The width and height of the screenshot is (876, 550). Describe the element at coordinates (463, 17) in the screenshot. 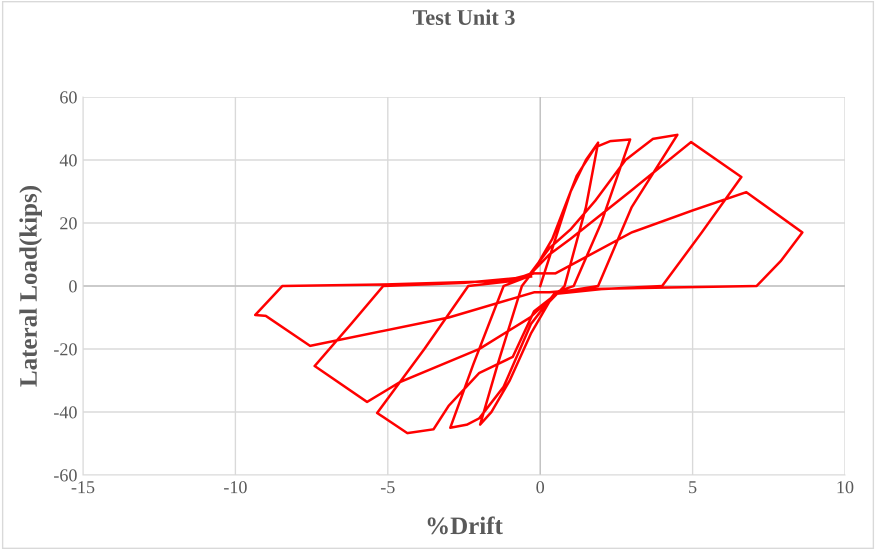

I see `chart-title: Test Unit 3` at that location.